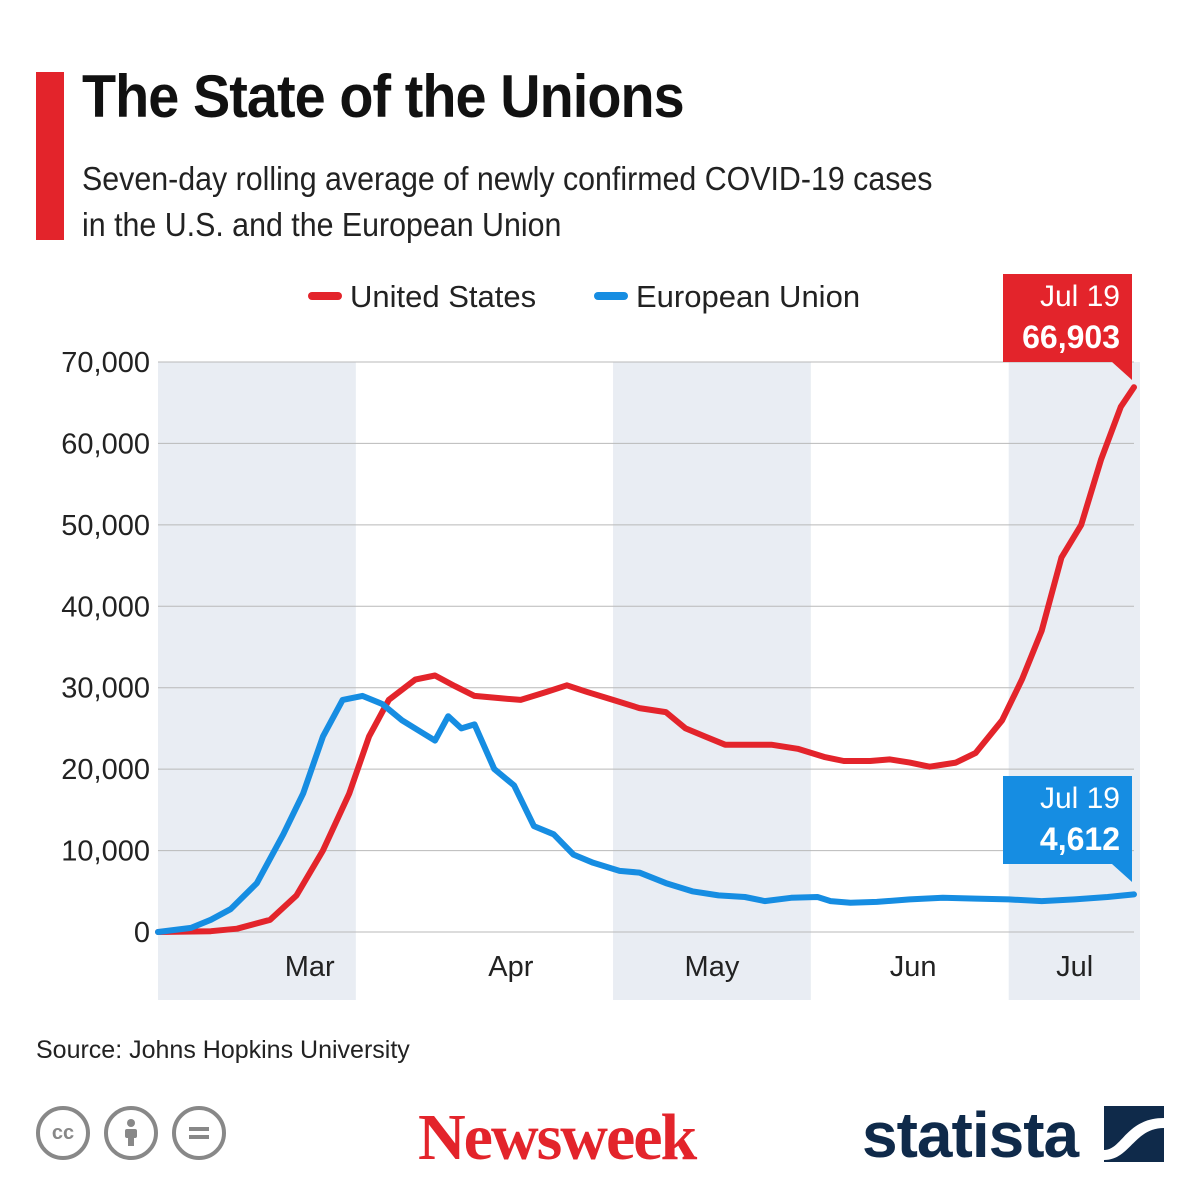 The width and height of the screenshot is (1200, 1200). I want to click on statista-logo: statista, so click(970, 1135).